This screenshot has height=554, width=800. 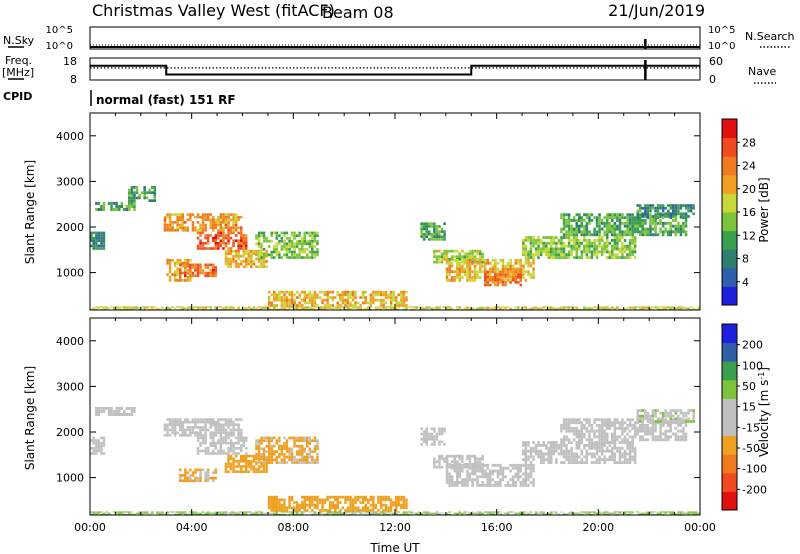 What do you see at coordinates (656, 10) in the screenshot?
I see `date-label: 21/Jun/2019` at bounding box center [656, 10].